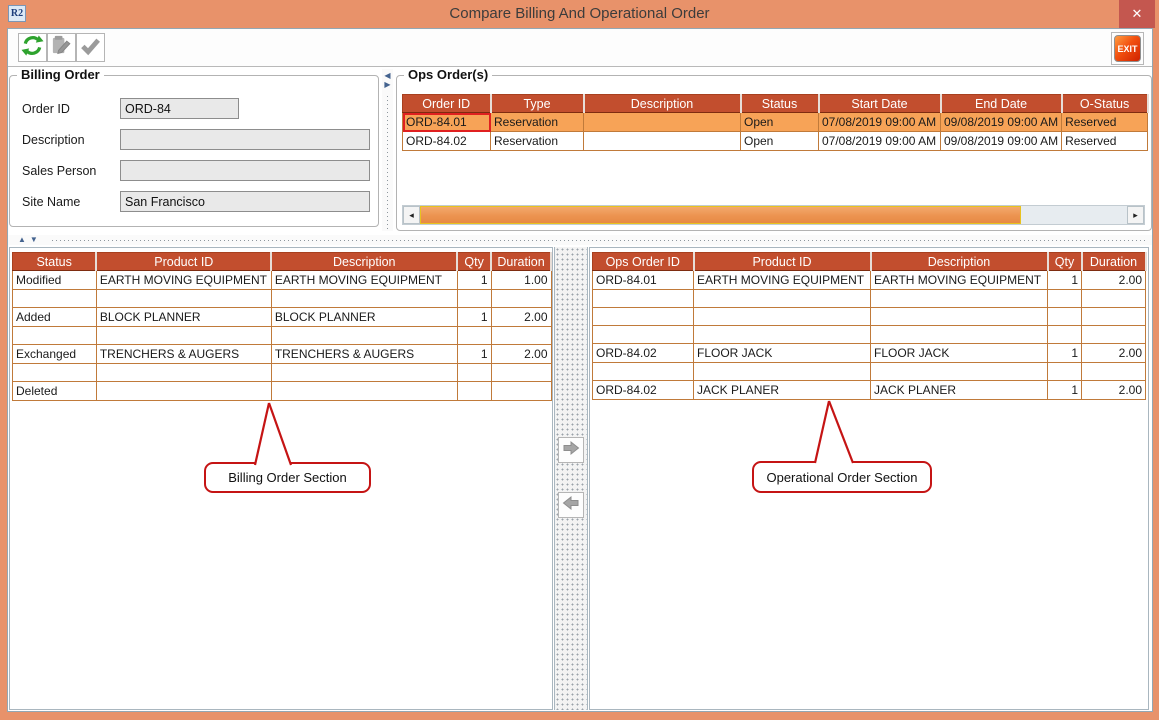 The height and width of the screenshot is (720, 1159). What do you see at coordinates (1105, 103) in the screenshot?
I see `column-header: O-Status` at bounding box center [1105, 103].